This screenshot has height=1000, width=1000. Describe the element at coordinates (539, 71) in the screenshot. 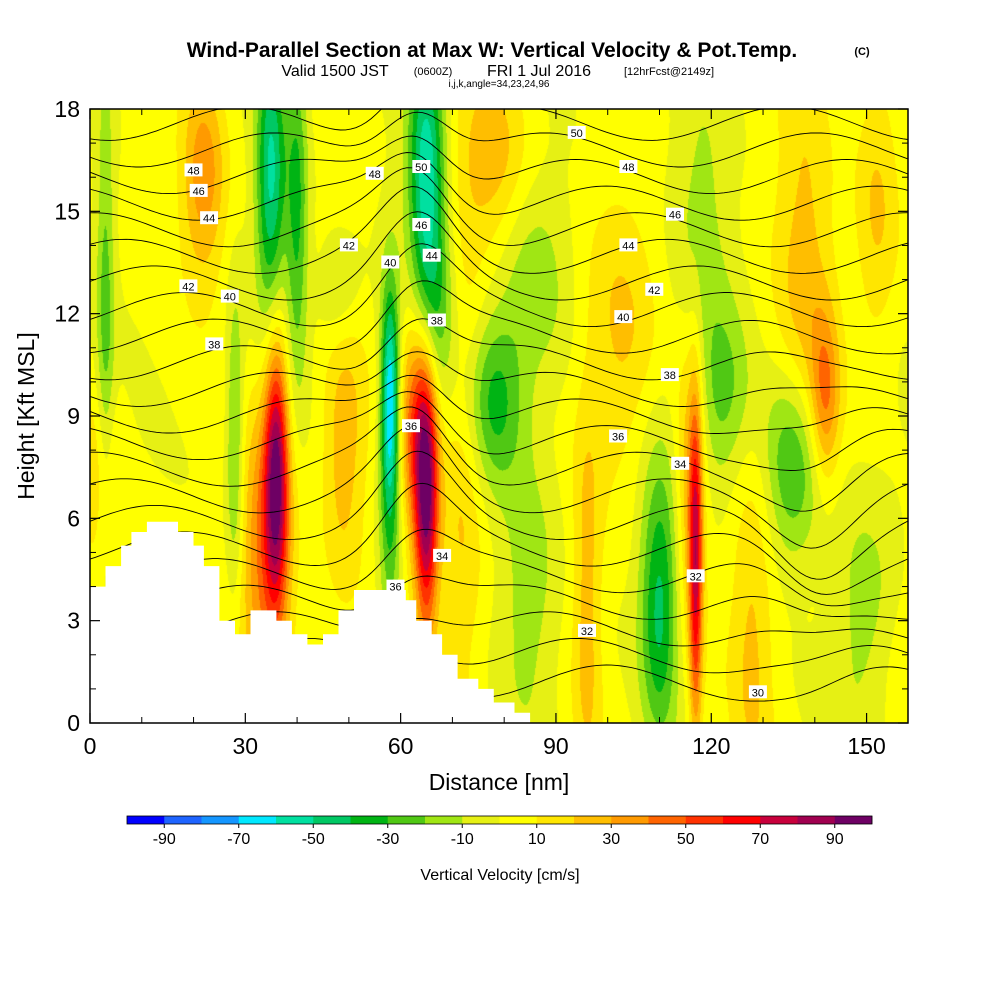

I see `valid-date: FRI 1 Jul 2016` at that location.